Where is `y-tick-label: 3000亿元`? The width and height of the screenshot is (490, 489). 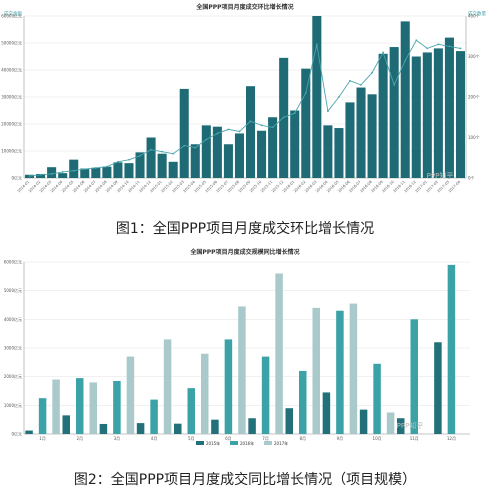 y-tick-label: 3000亿元 is located at coordinates (13, 348).